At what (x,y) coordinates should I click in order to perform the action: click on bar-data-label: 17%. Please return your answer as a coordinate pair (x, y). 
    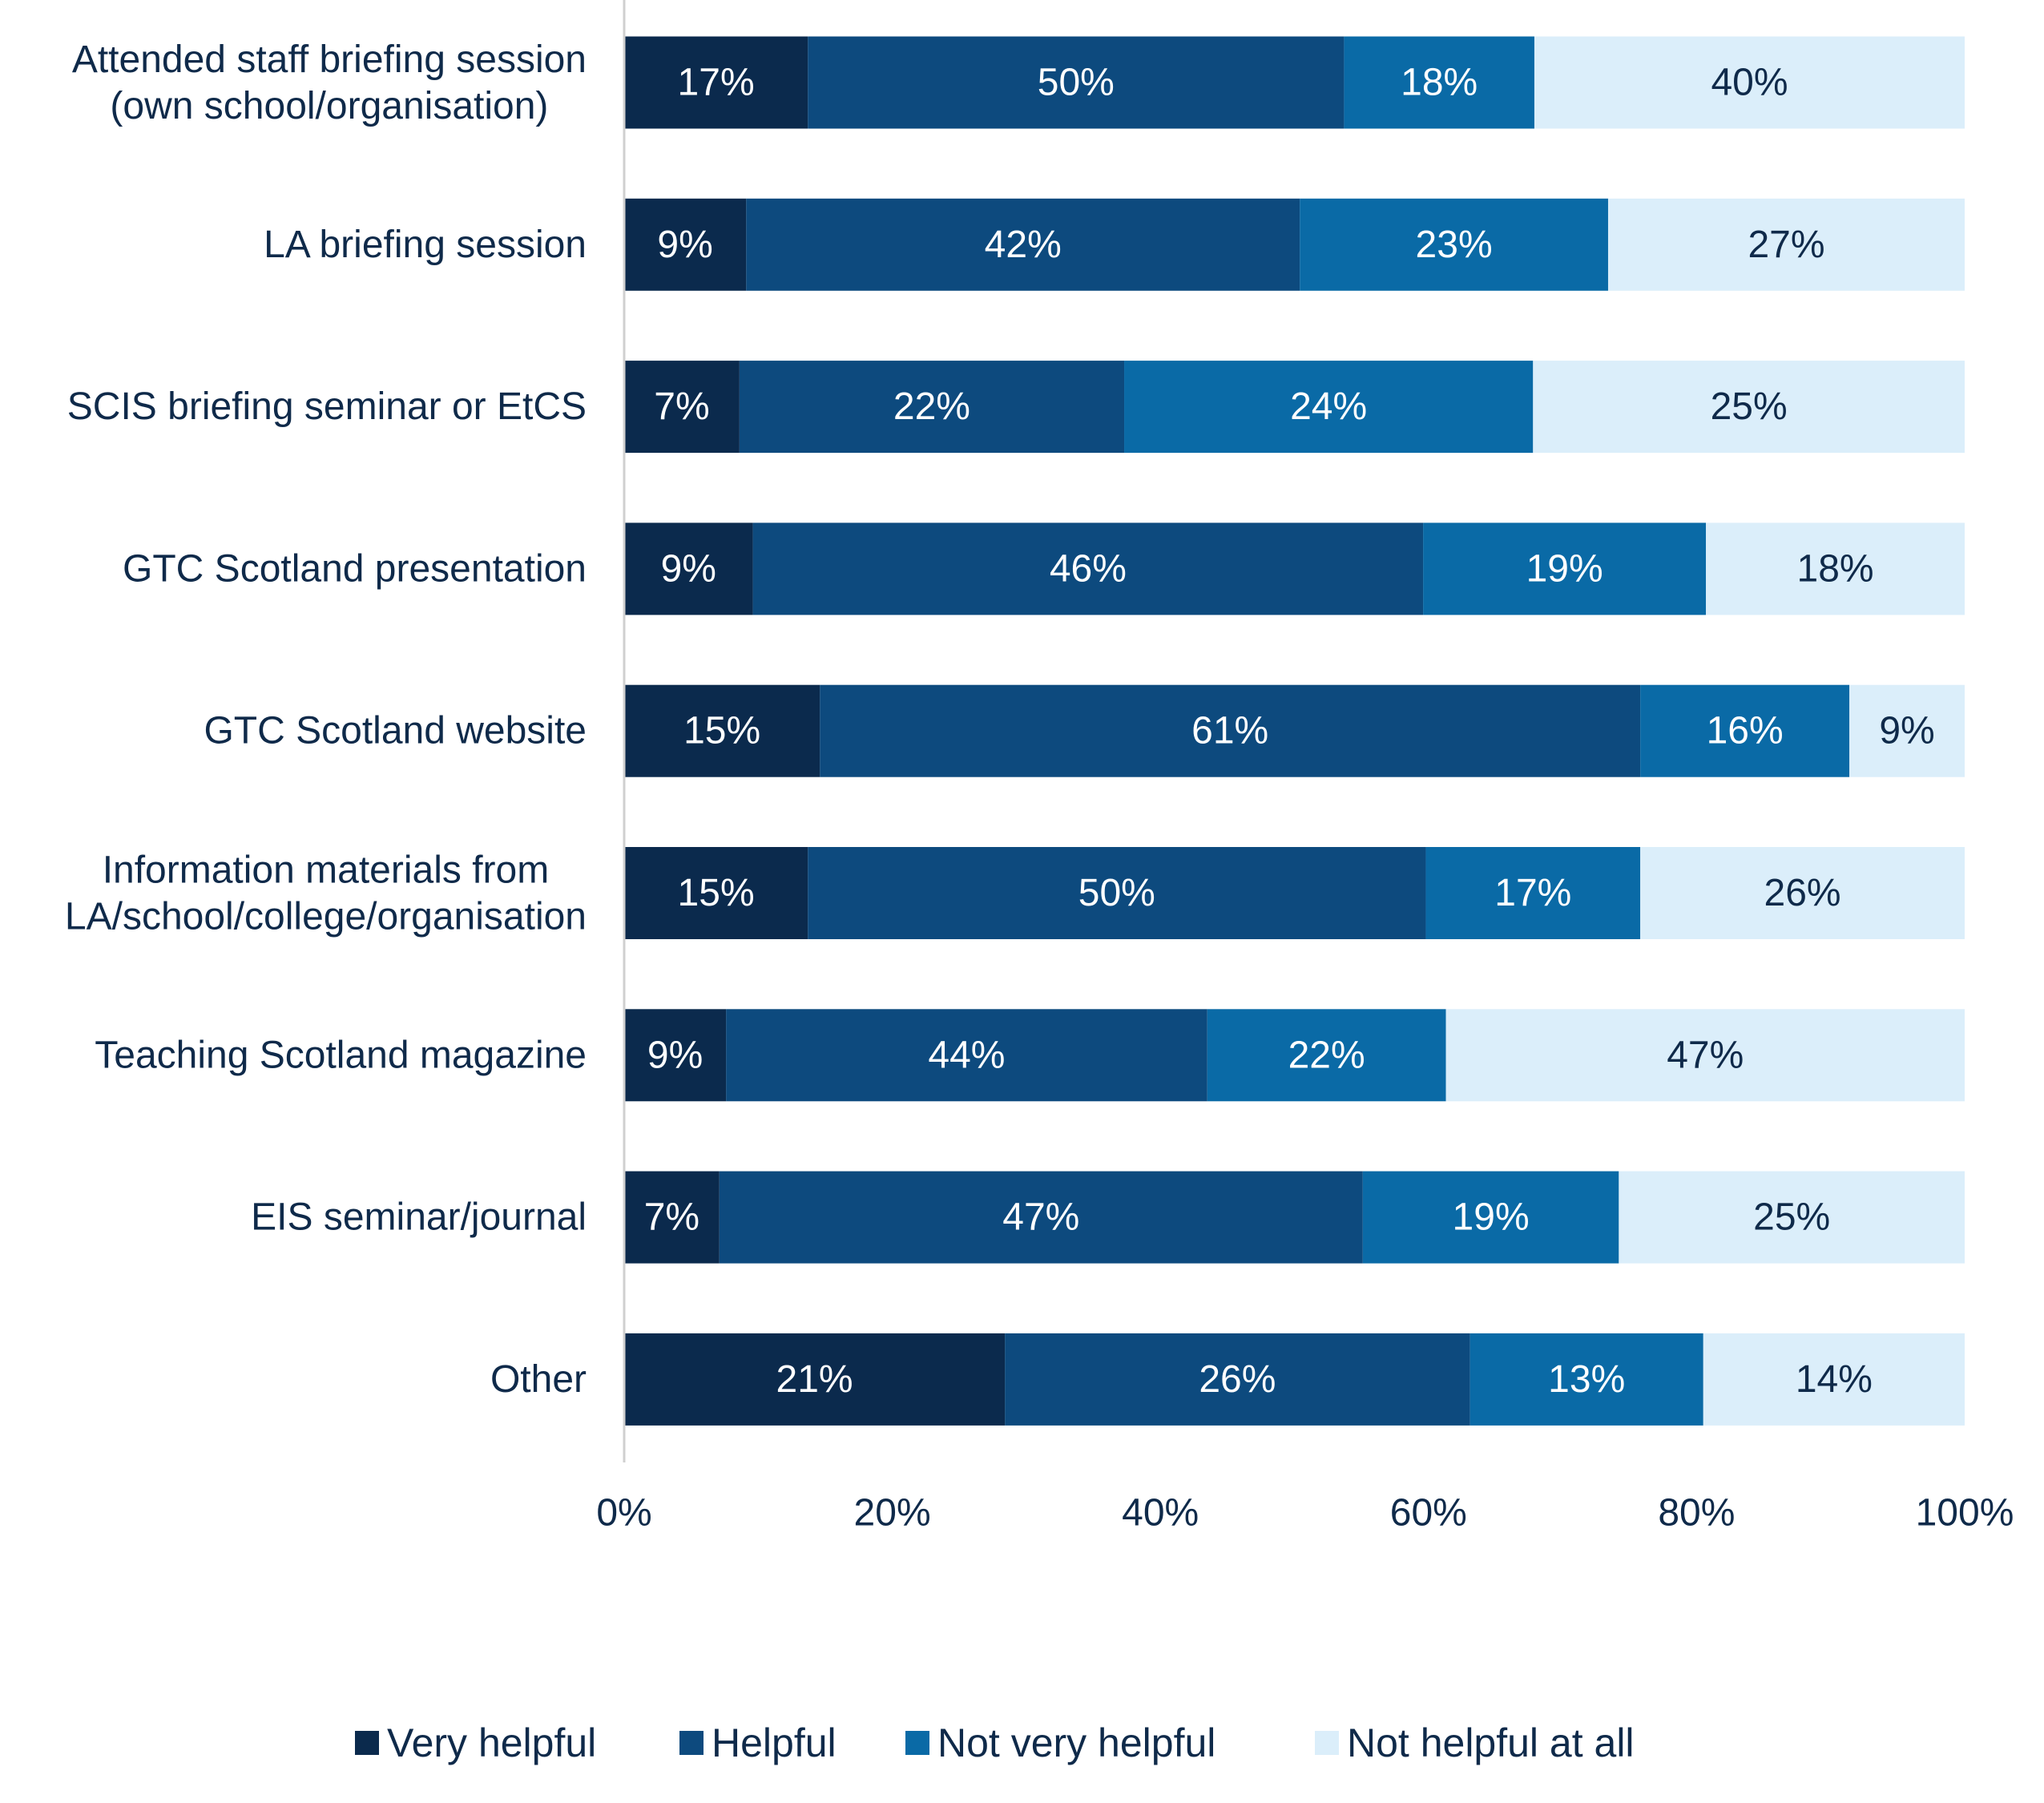
    Looking at the image, I should click on (1532, 893).